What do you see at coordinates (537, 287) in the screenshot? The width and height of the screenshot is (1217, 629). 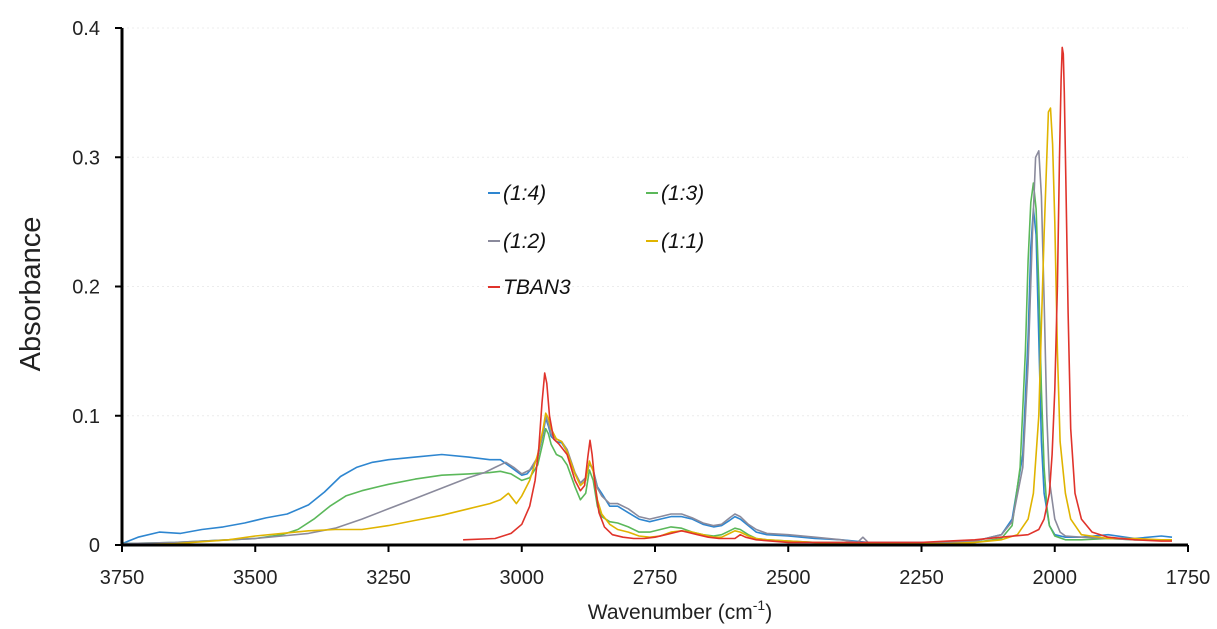 I see `legend-label: TBAN3` at bounding box center [537, 287].